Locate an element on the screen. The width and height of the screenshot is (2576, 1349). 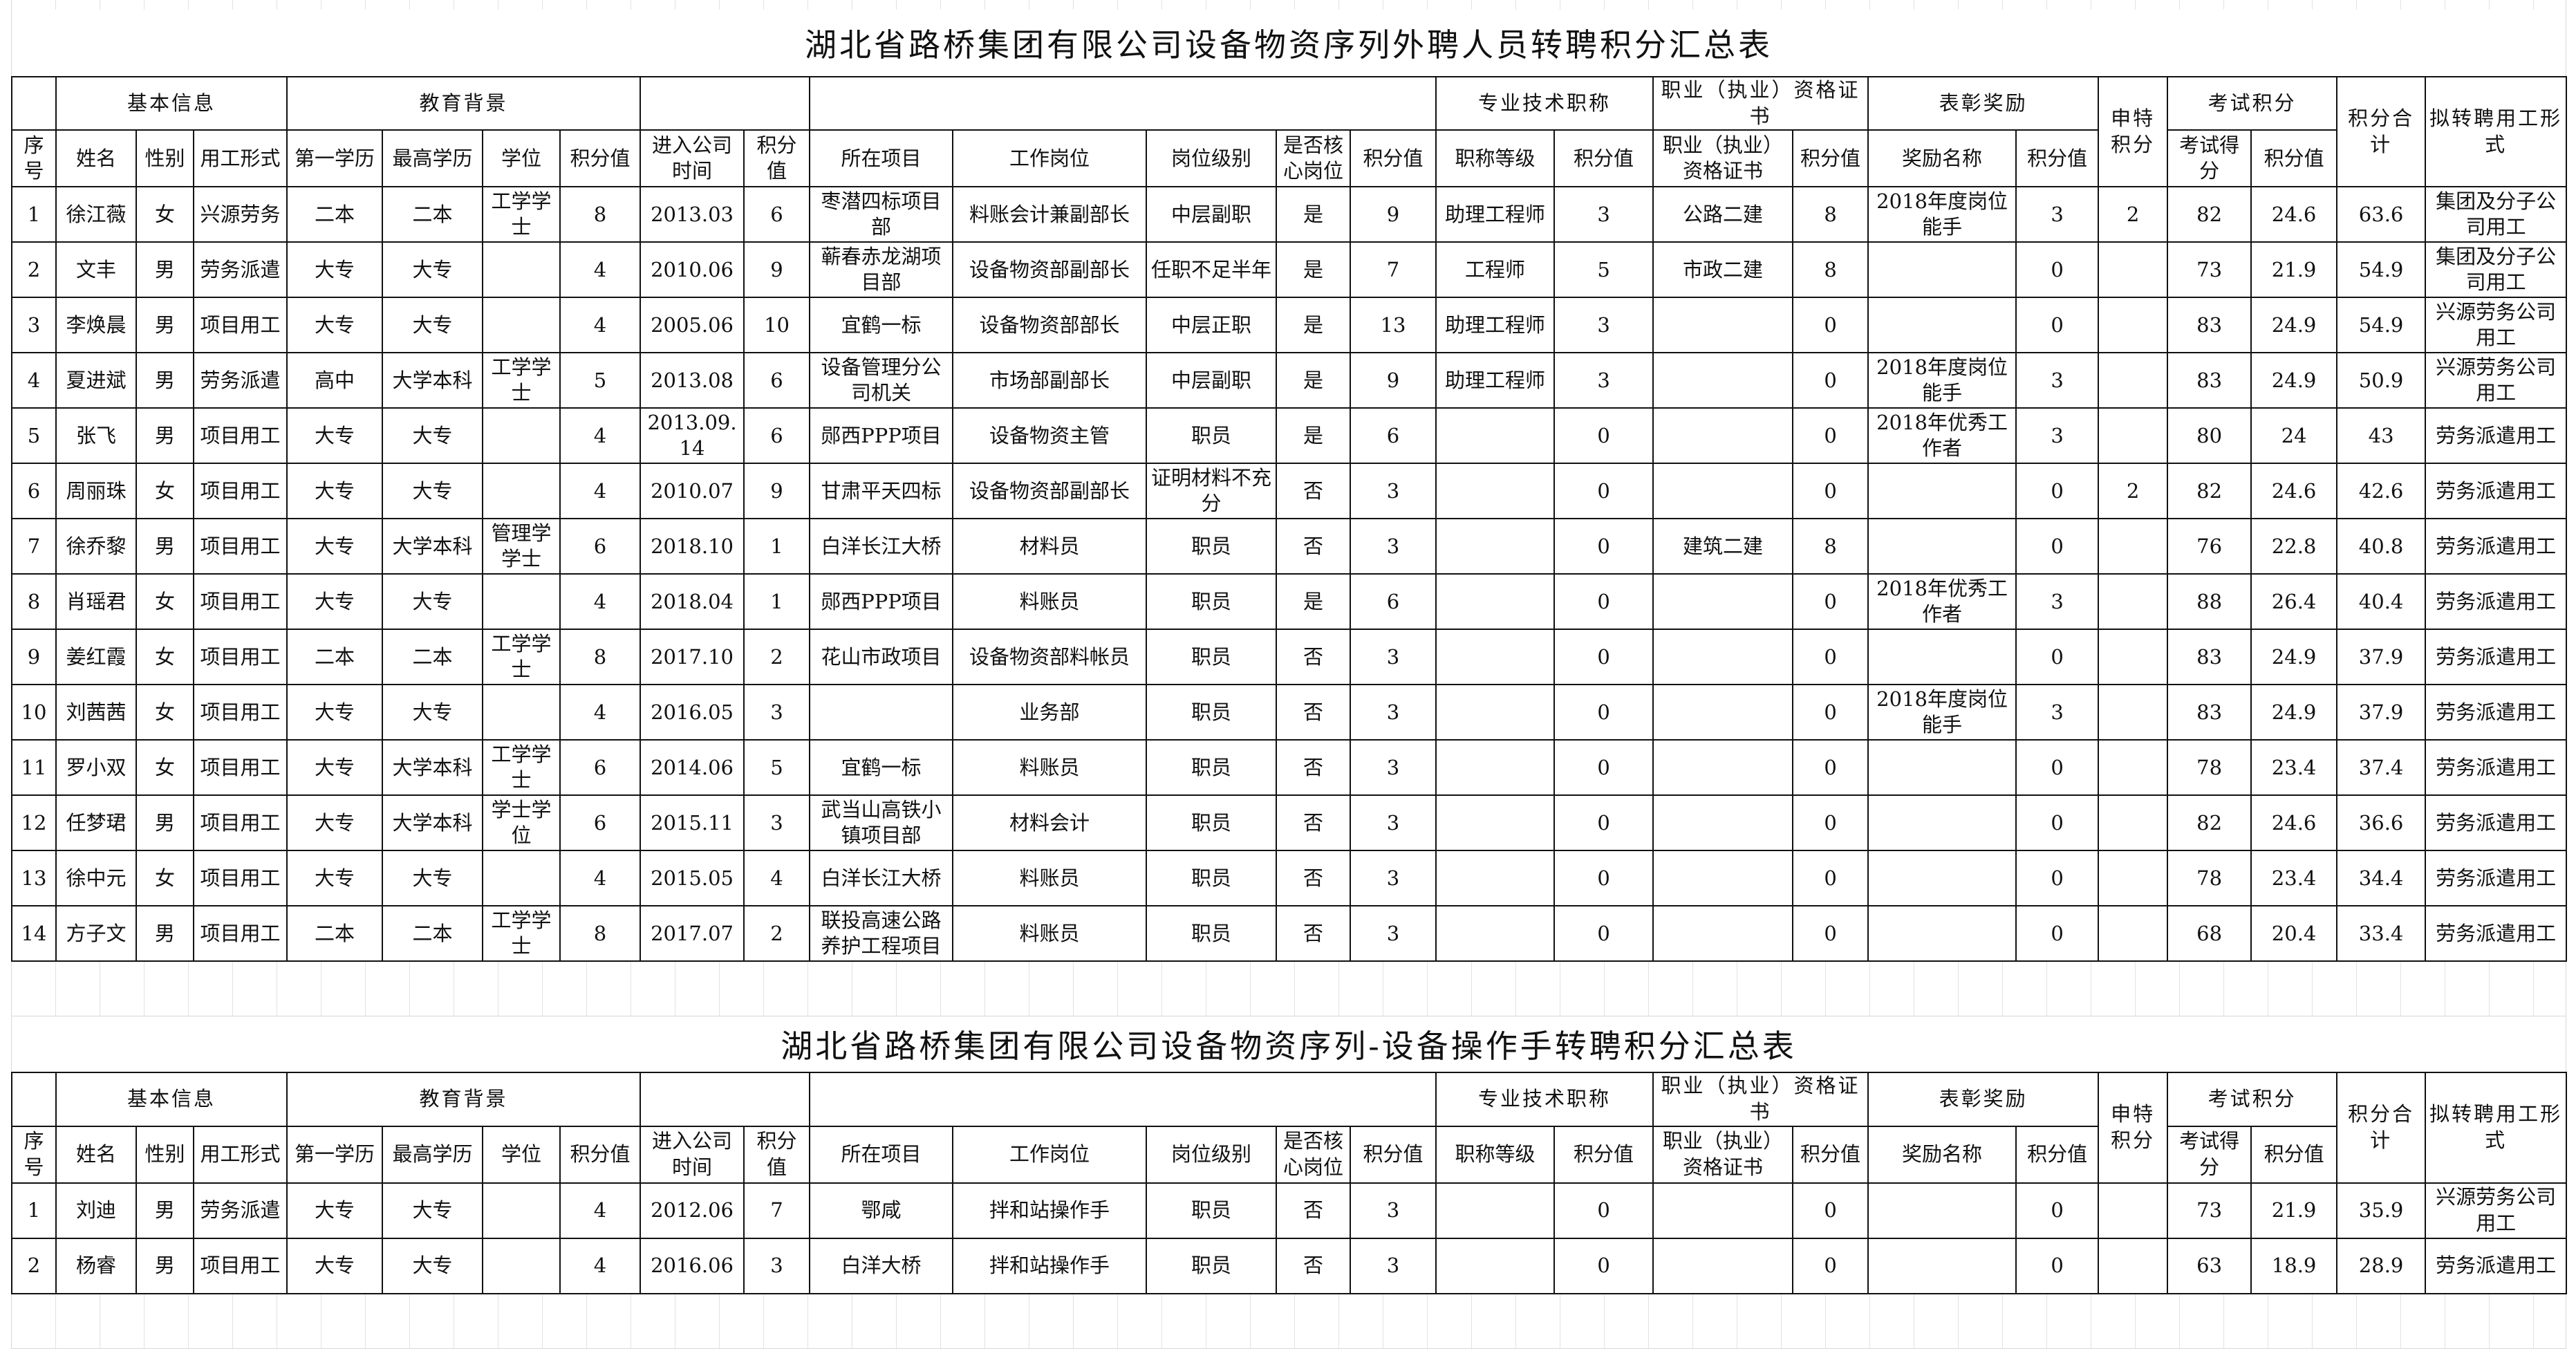
table-cell: 兴源劳务公司用工 is located at coordinates (2496, 325).